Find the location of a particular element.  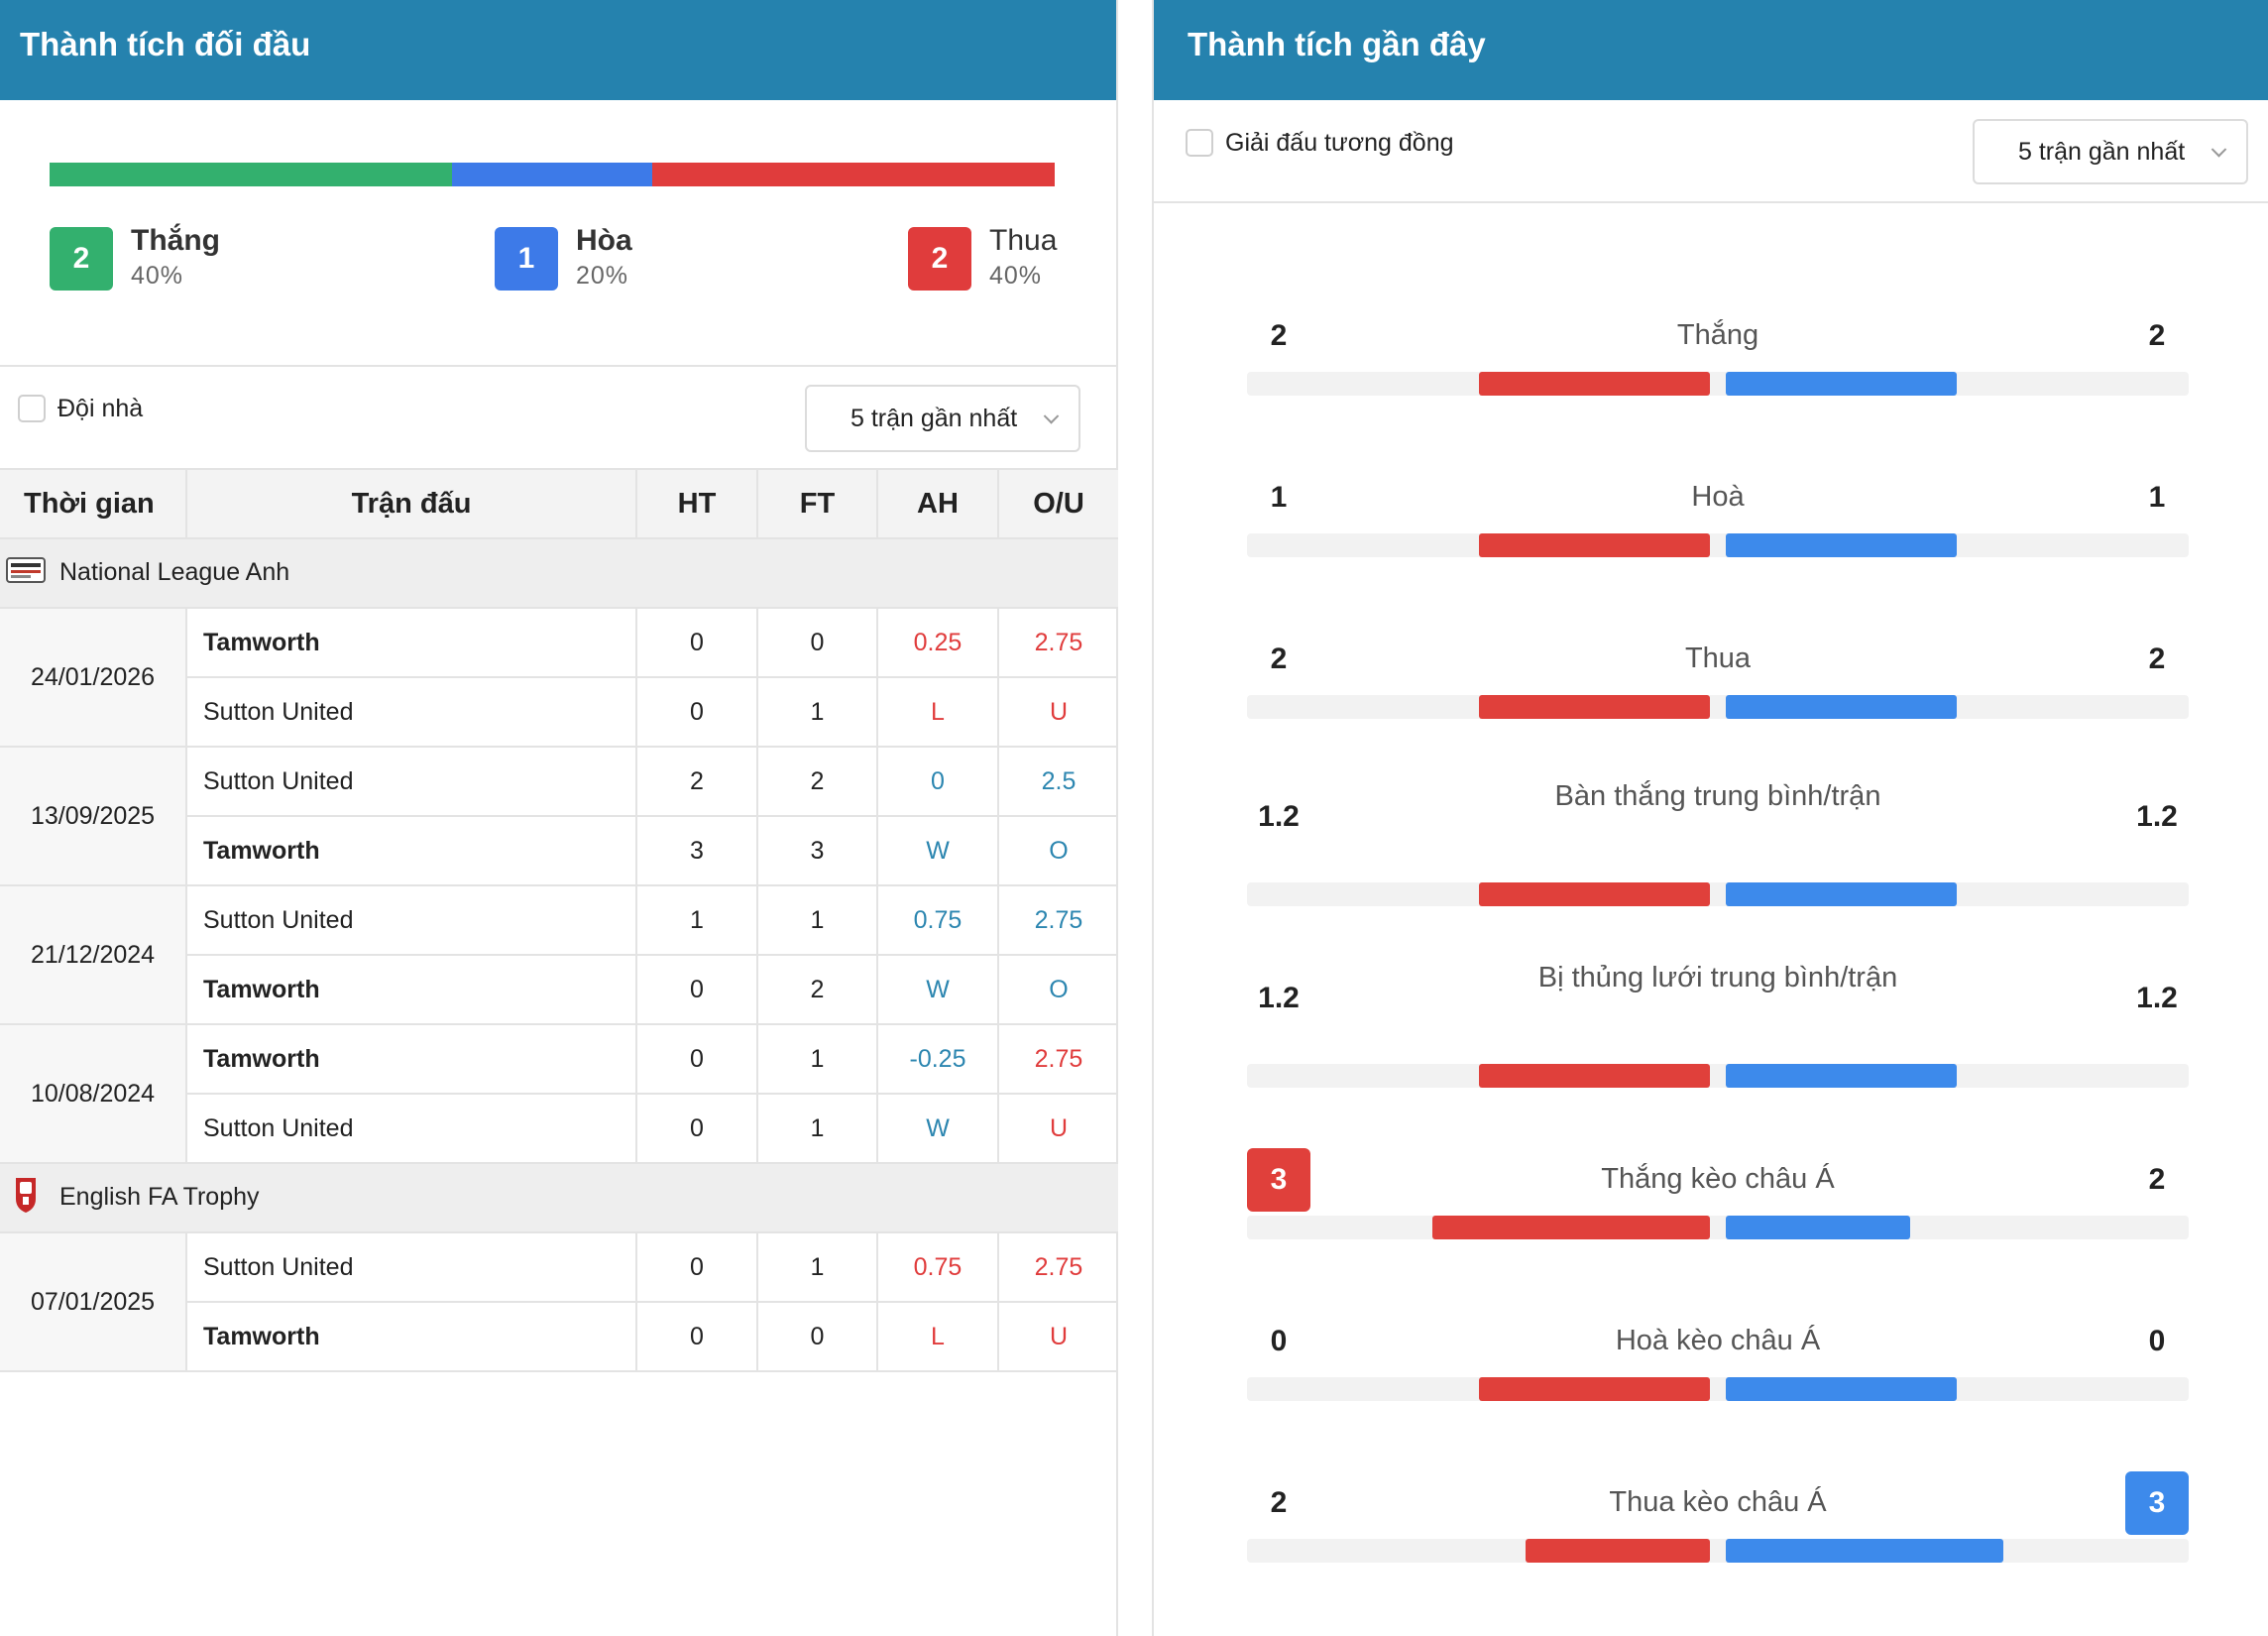

league-cell: English FA Trophy is located at coordinates (559, 1198).